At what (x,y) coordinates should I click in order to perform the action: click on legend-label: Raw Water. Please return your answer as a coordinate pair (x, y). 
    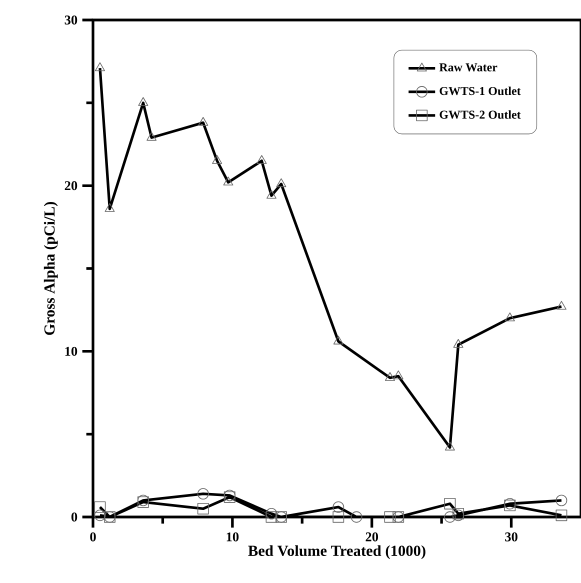
    Looking at the image, I should click on (468, 67).